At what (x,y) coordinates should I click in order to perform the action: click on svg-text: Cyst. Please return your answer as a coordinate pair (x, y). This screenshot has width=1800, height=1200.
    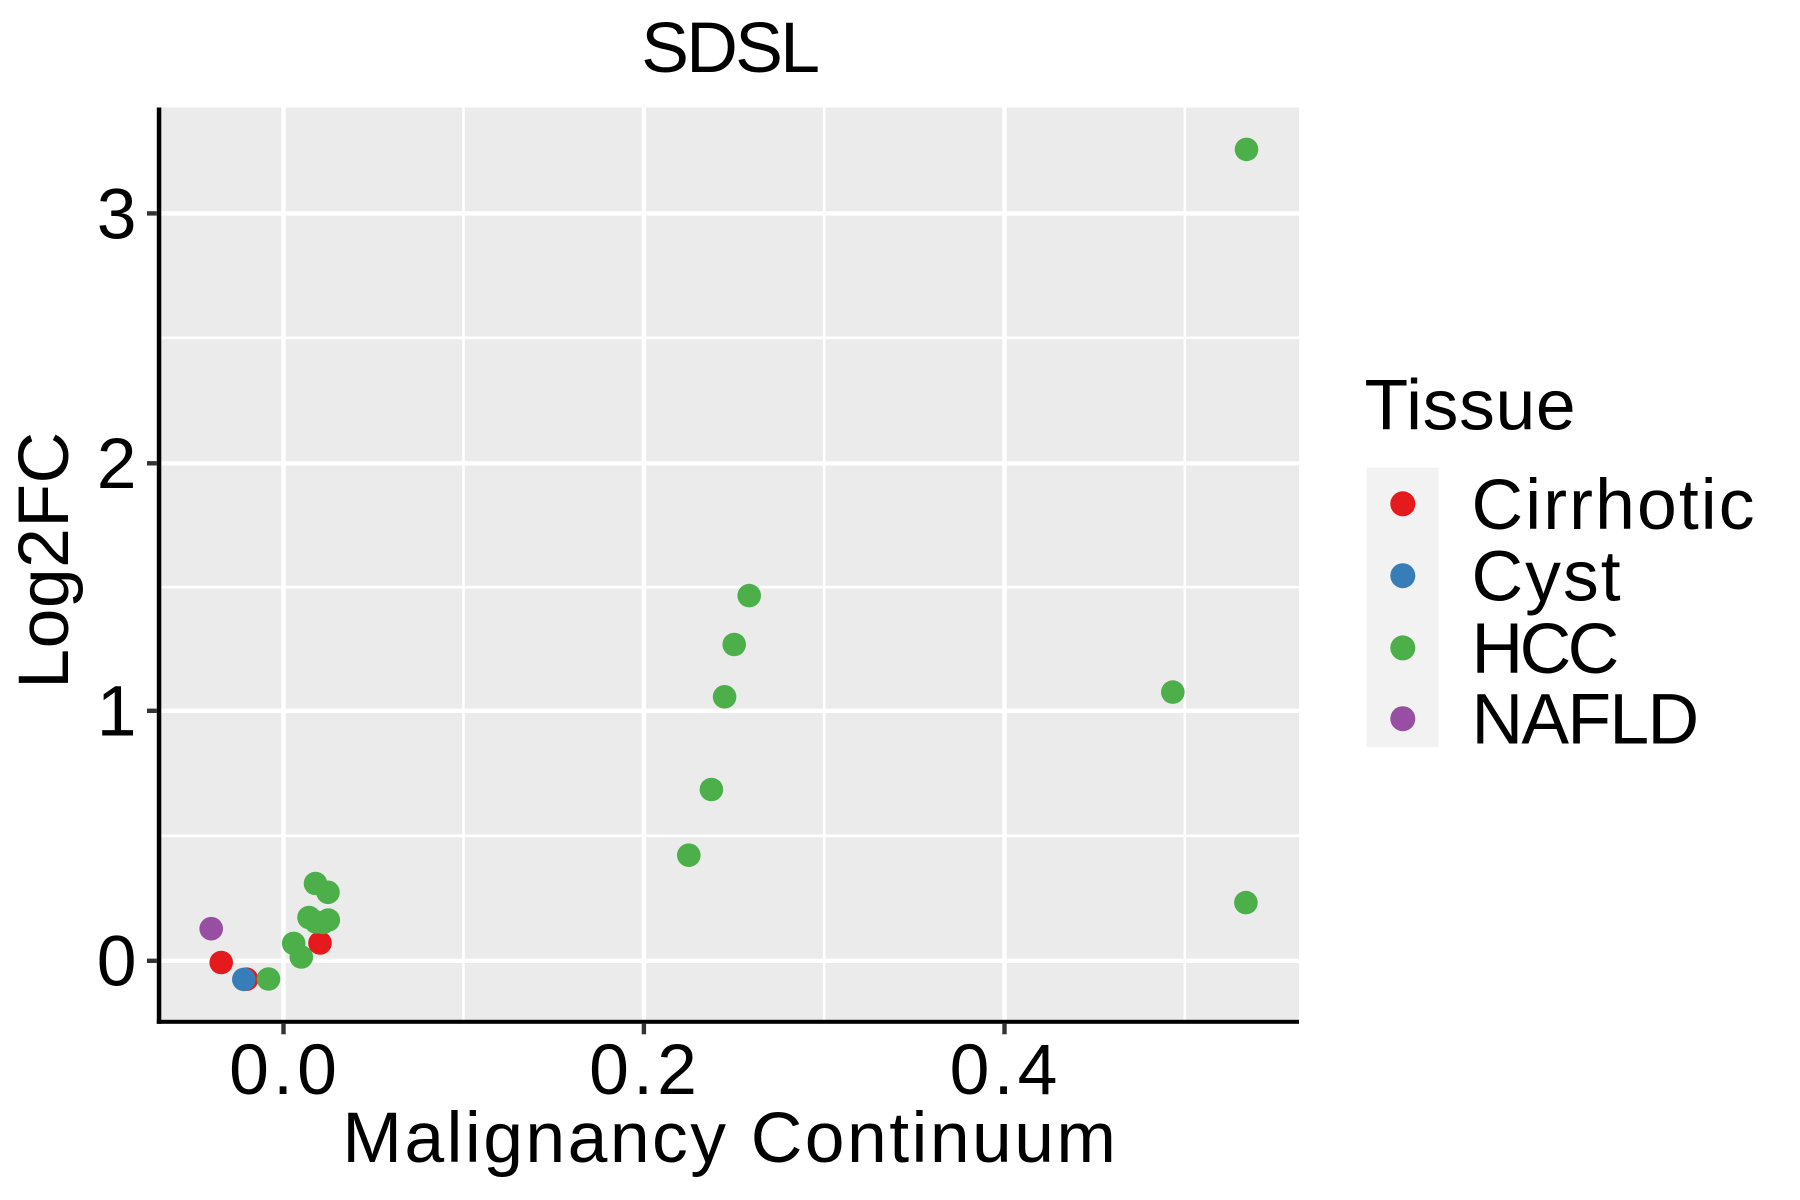
    Looking at the image, I should click on (1547, 577).